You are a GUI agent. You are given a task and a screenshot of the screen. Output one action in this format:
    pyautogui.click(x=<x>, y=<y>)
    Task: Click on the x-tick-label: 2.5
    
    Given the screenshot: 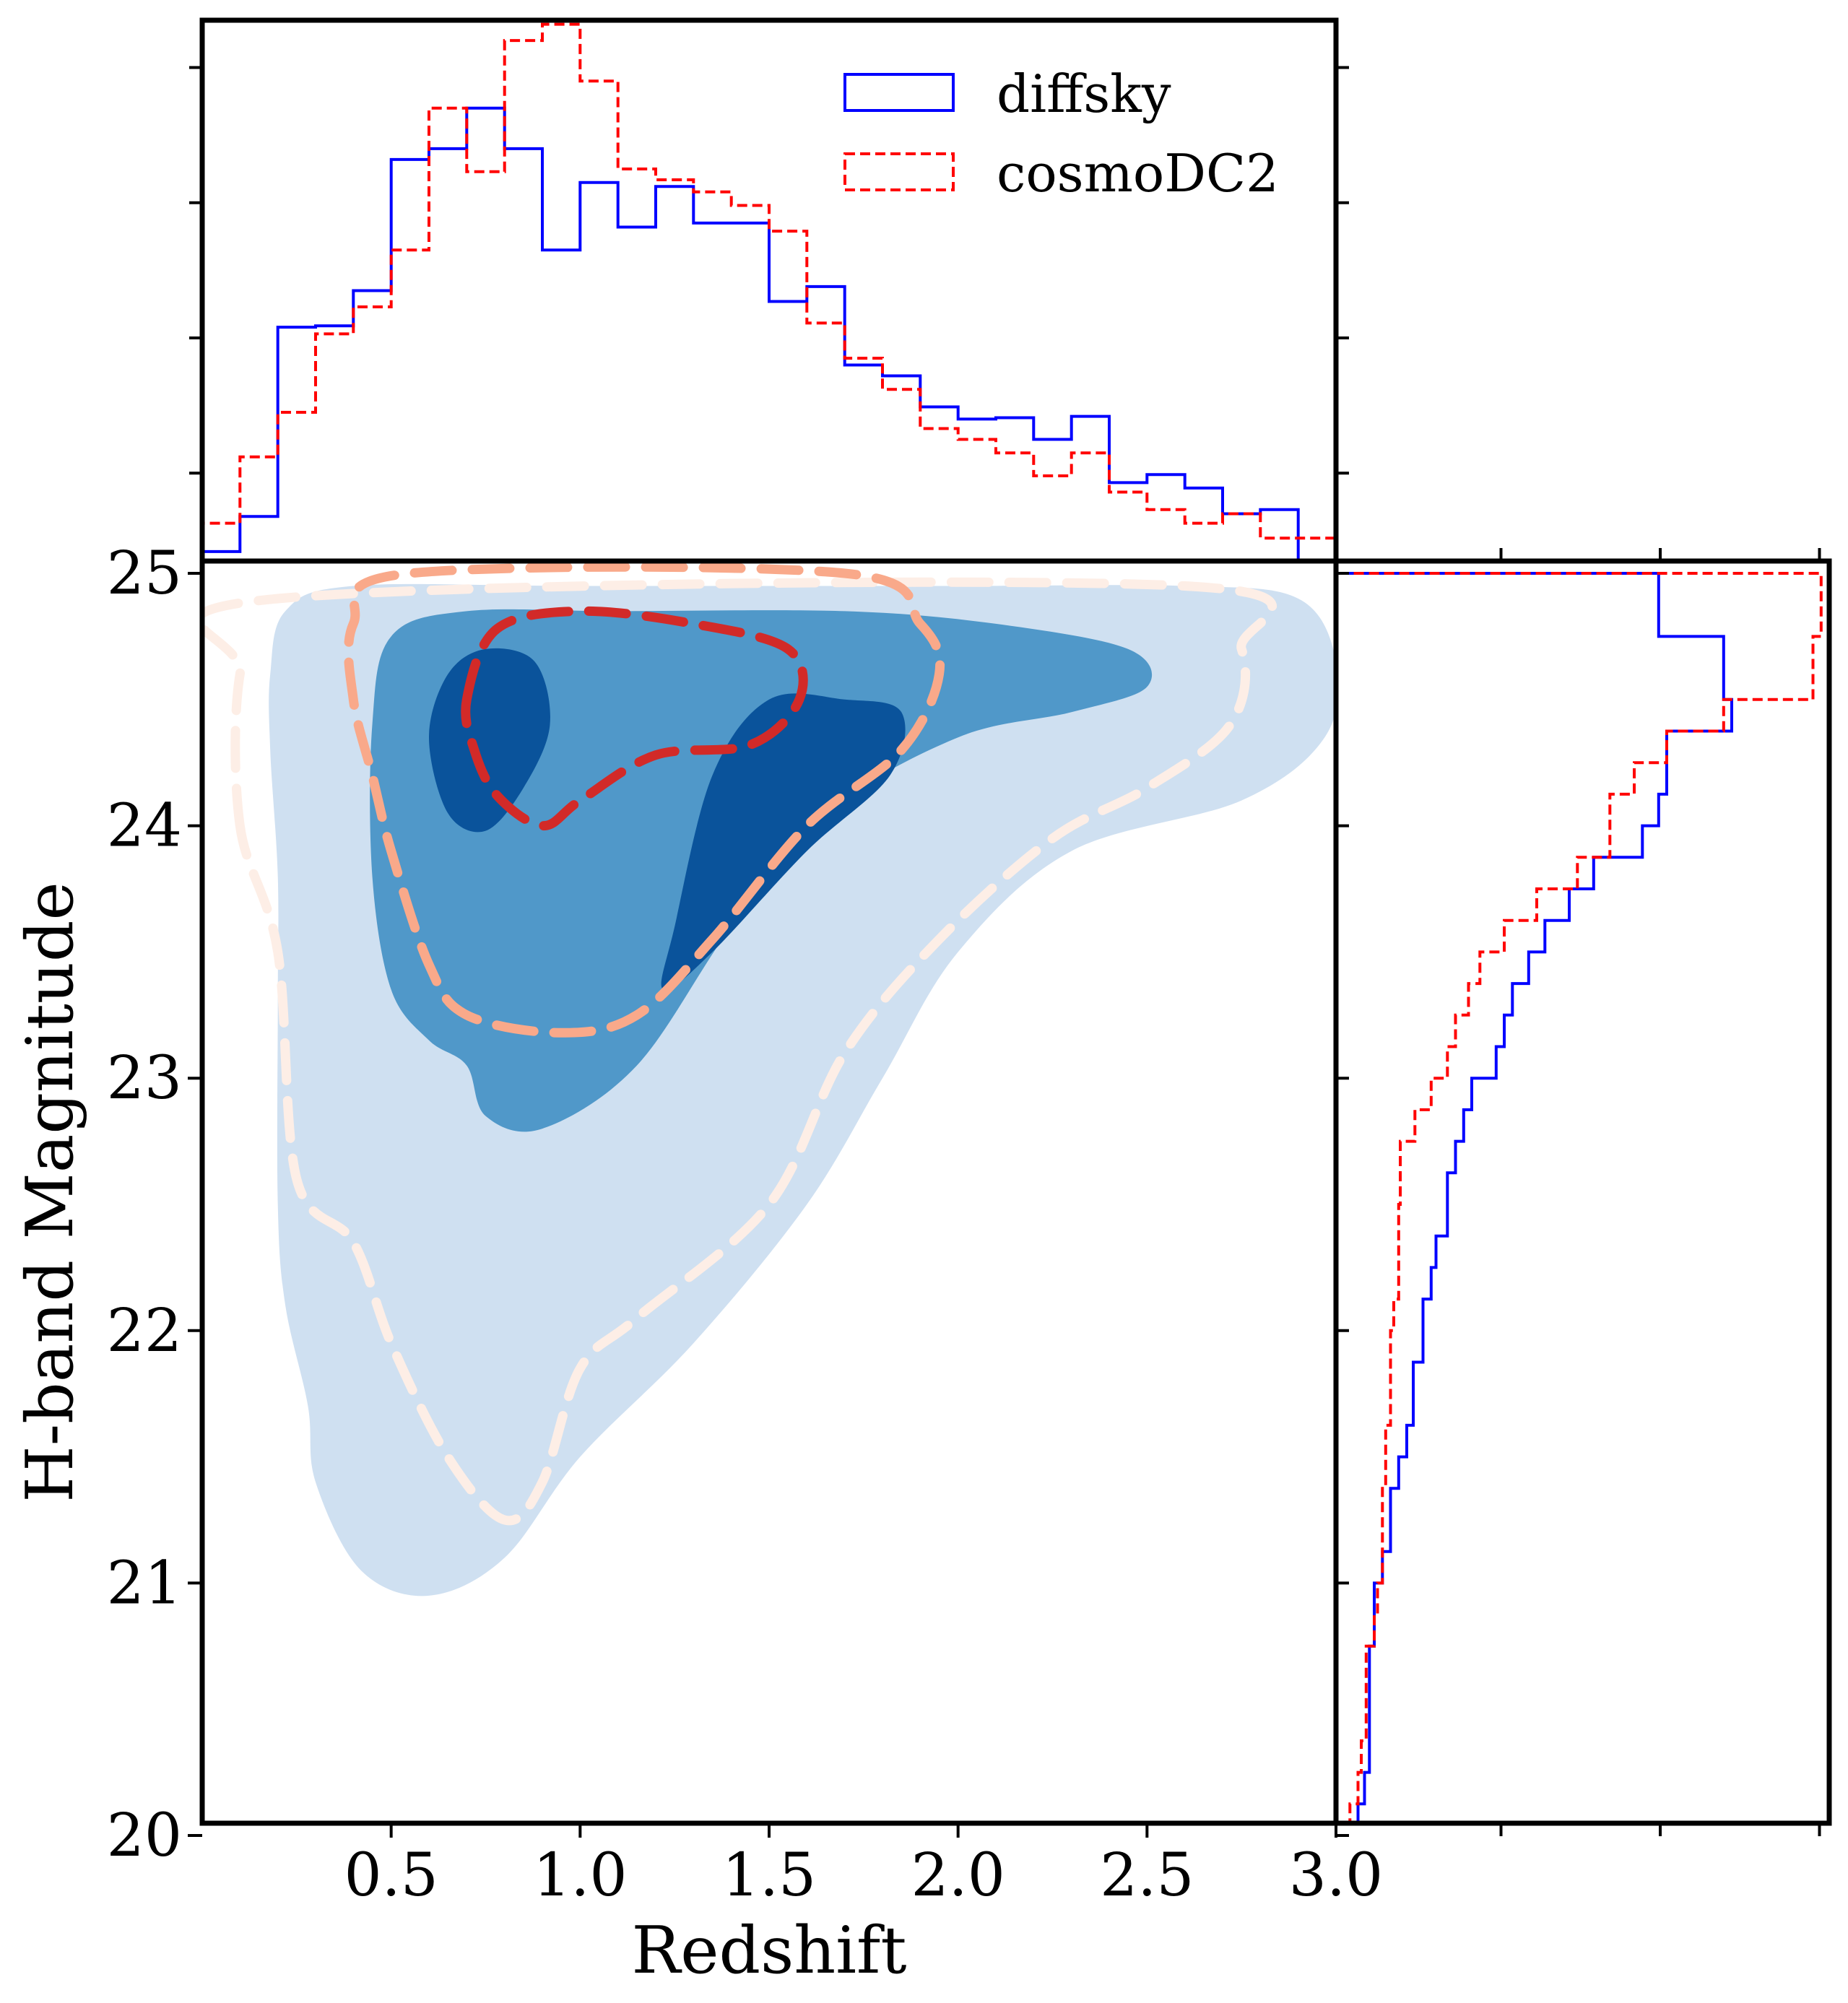 What is the action you would take?
    pyautogui.click(x=1147, y=1875)
    